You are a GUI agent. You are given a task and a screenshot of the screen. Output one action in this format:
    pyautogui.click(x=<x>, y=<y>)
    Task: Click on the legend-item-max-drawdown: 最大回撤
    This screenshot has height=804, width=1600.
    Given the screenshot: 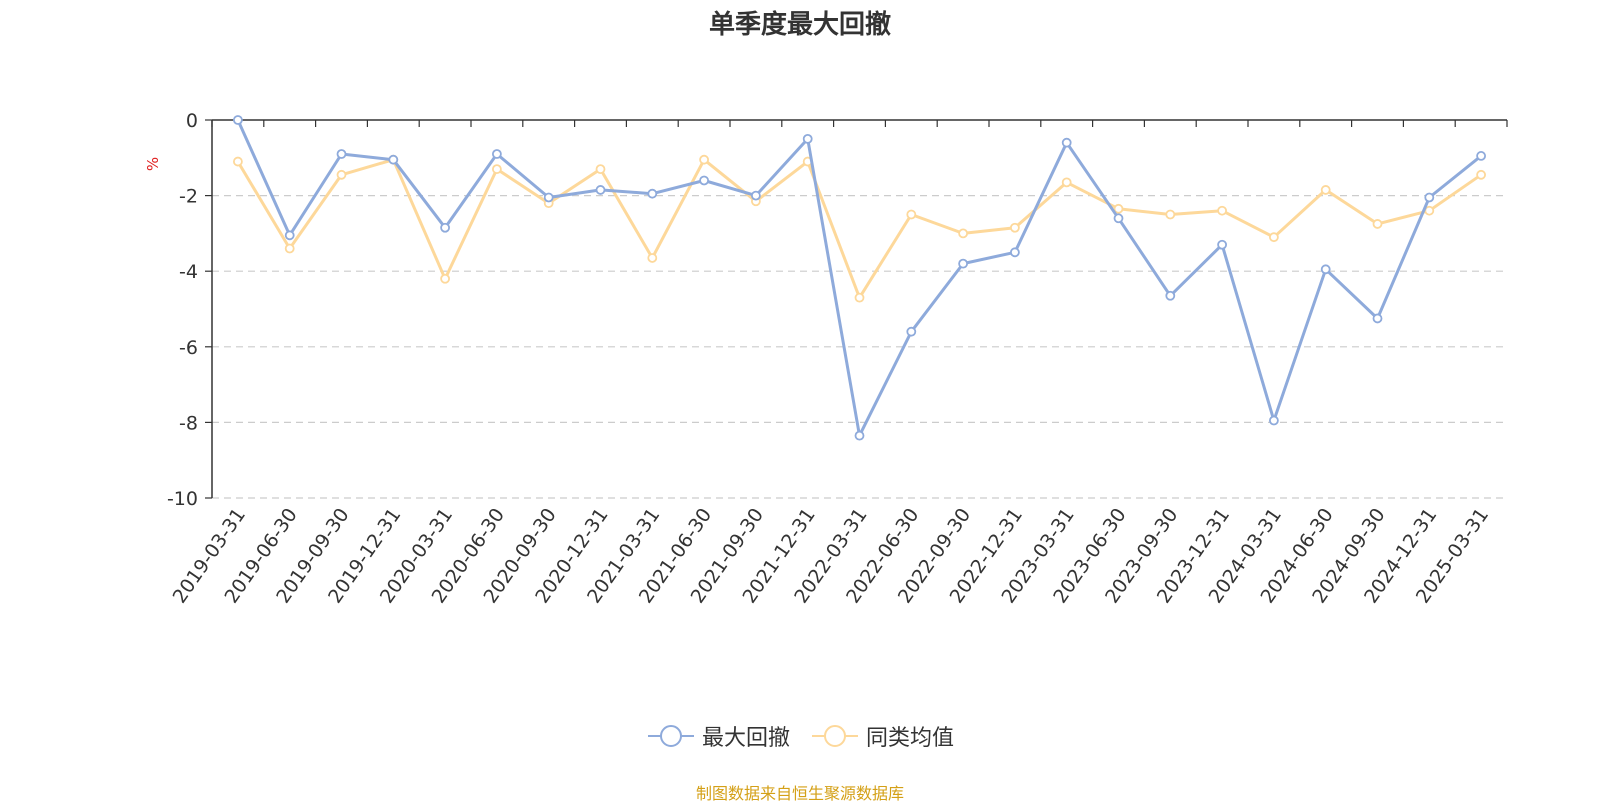 What is the action you would take?
    pyautogui.click(x=718, y=736)
    